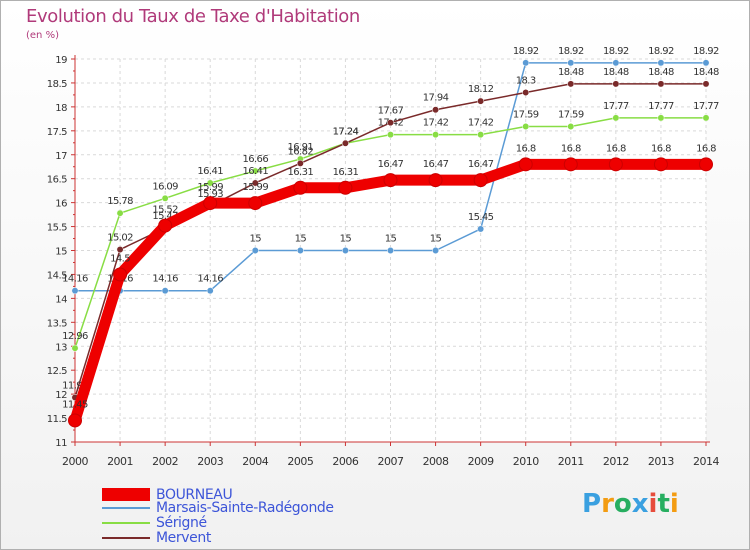 The width and height of the screenshot is (750, 550). I want to click on legend-label: Mervent, so click(183, 538).